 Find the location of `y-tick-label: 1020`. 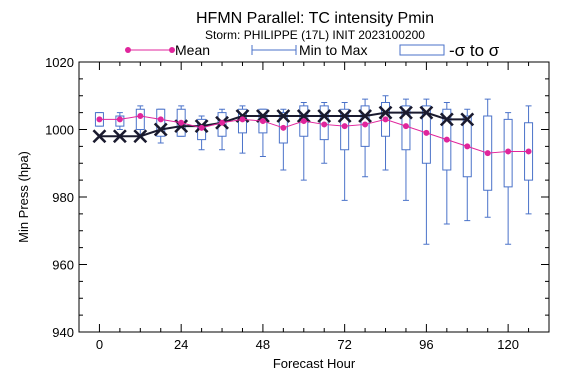

y-tick-label: 1020 is located at coordinates (59, 62).